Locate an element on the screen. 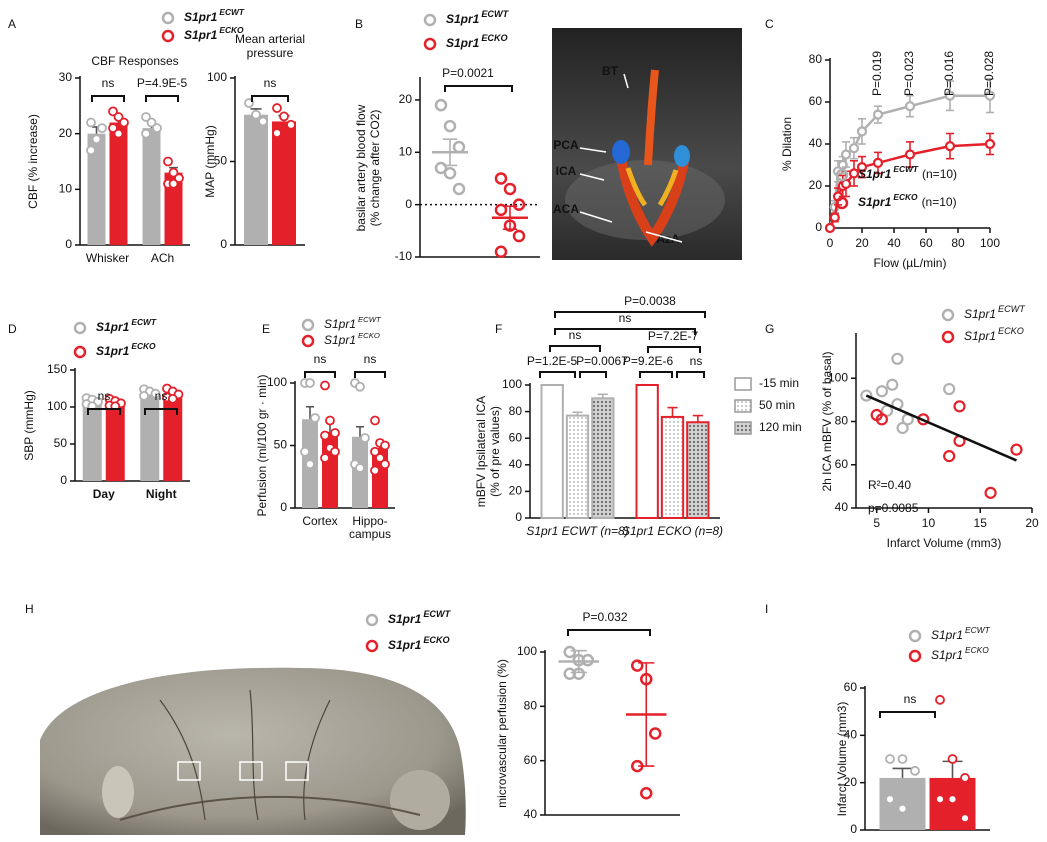 This screenshot has height=842, width=1047. panel-title: pressure is located at coordinates (270, 53).